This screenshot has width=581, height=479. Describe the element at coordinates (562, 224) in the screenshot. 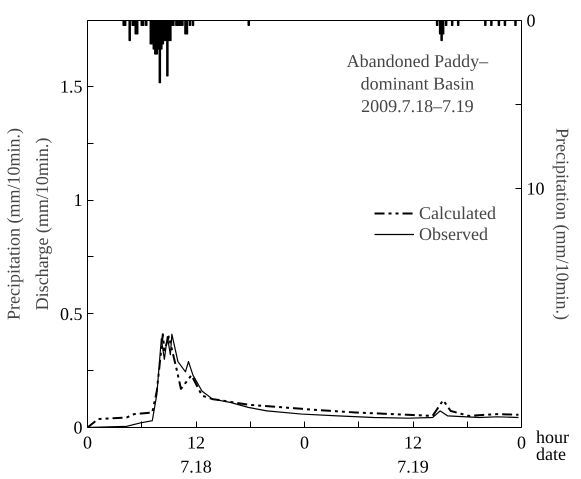

I see `y2-axis-title: Precipitation (mm/10min.)` at that location.